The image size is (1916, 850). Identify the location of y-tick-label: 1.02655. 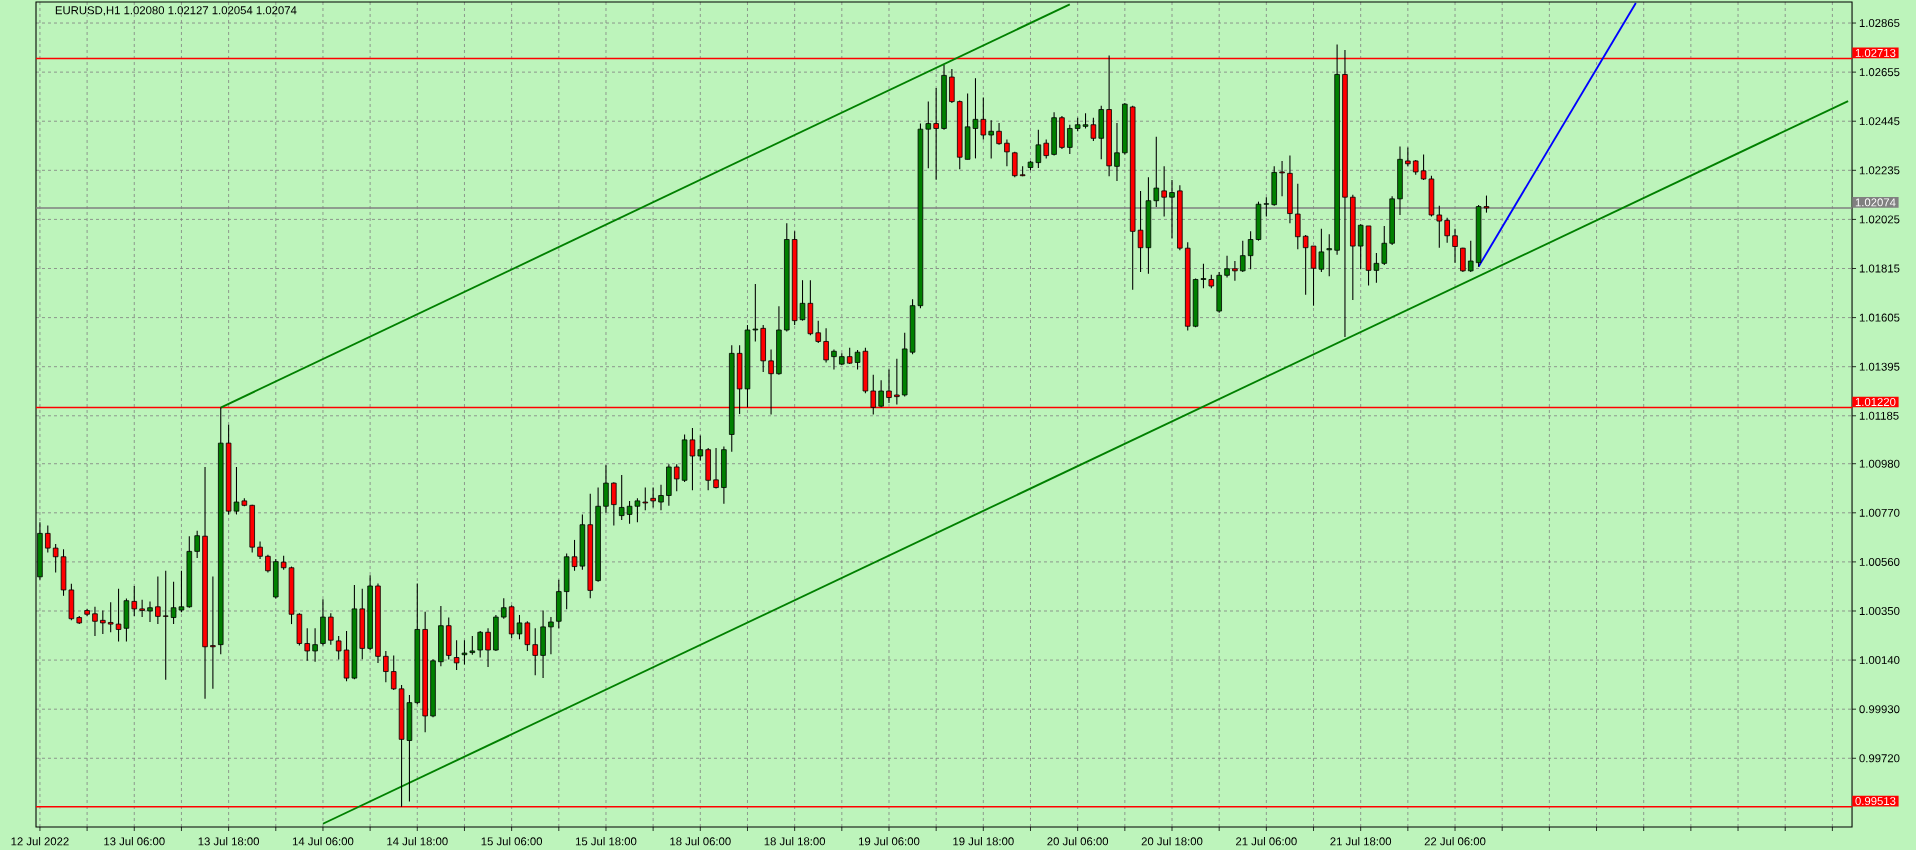
(1879, 72).